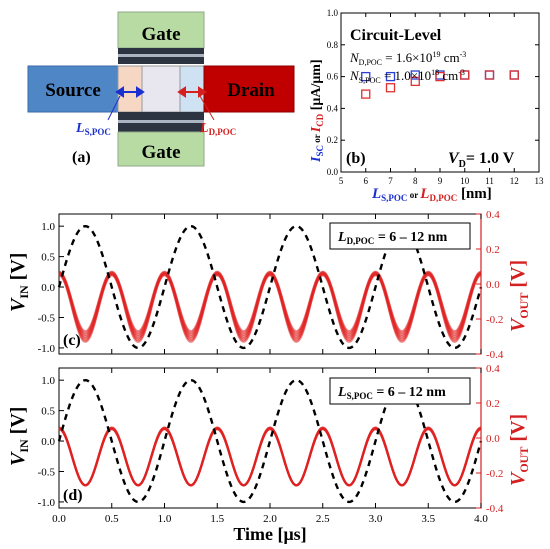 This screenshot has height=549, width=550. What do you see at coordinates (59, 519) in the screenshot?
I see `xtick-label: 0.0` at bounding box center [59, 519].